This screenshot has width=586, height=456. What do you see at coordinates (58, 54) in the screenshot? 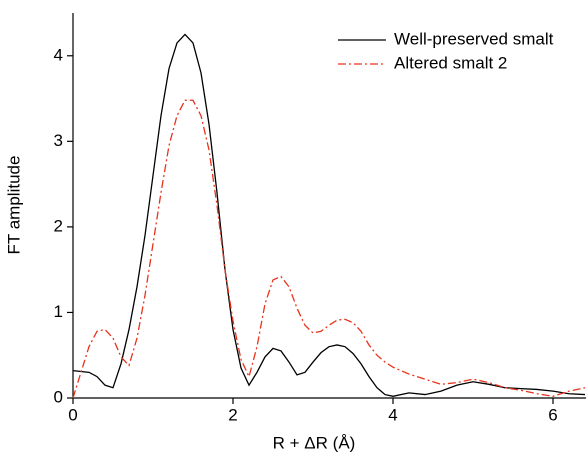
I see `y-tick-label: 4` at bounding box center [58, 54].